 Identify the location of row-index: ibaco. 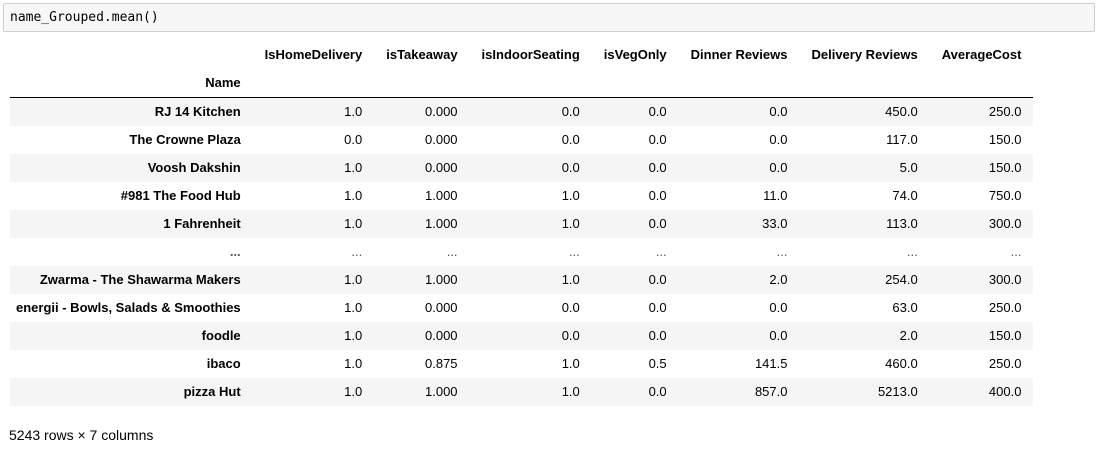
(223, 363).